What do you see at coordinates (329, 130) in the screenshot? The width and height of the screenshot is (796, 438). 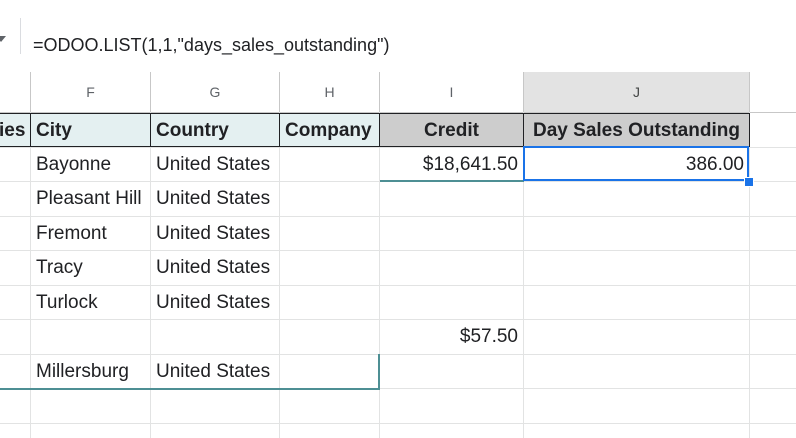 I see `header-cell-company: Company` at bounding box center [329, 130].